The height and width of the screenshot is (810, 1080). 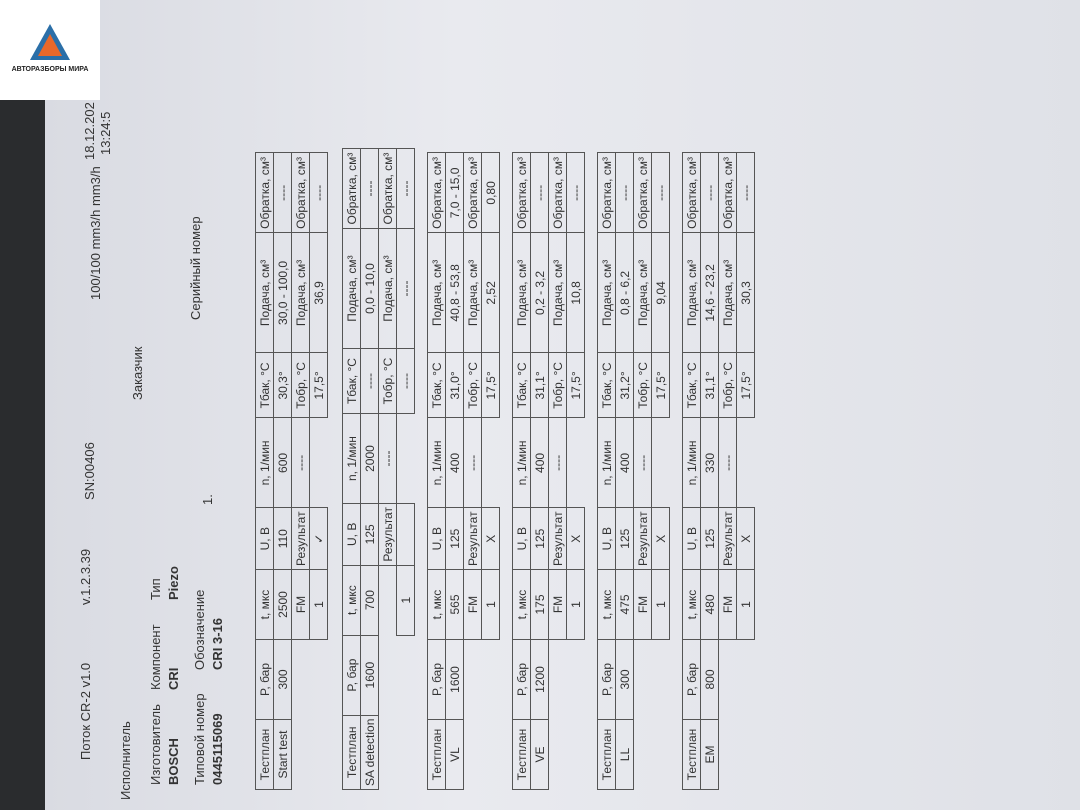 What do you see at coordinates (173, 761) in the screenshot?
I see `value: BOSCH` at bounding box center [173, 761].